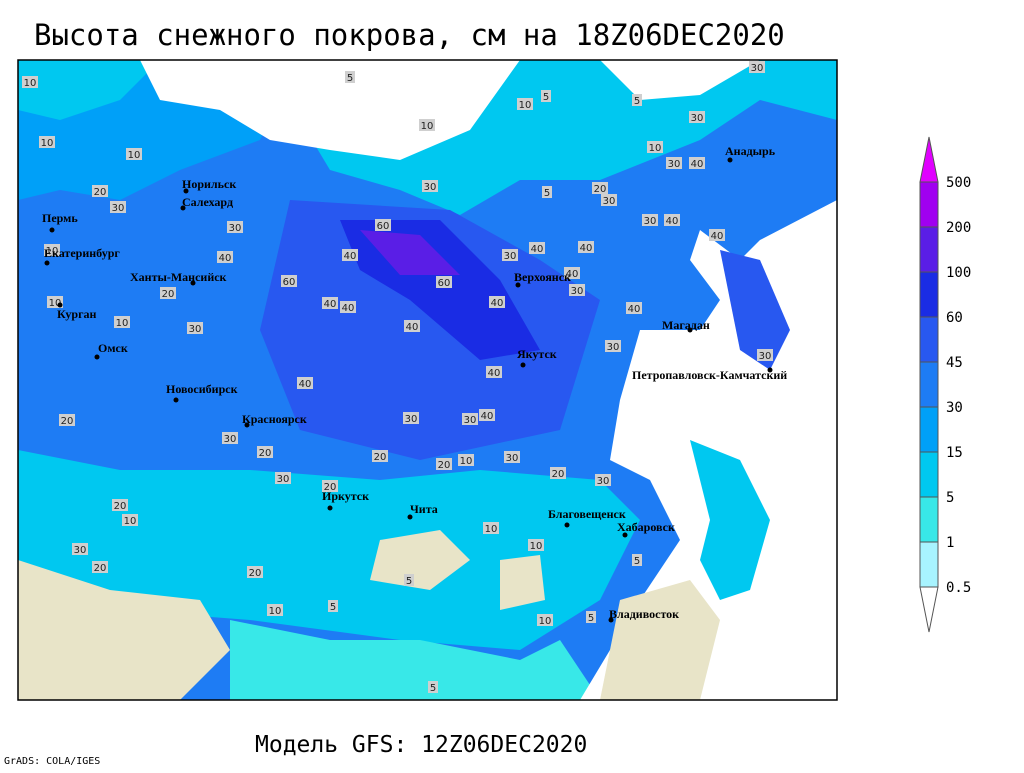 The height and width of the screenshot is (773, 1024). Describe the element at coordinates (60, 218) in the screenshot. I see `city-label: Пермь` at that location.